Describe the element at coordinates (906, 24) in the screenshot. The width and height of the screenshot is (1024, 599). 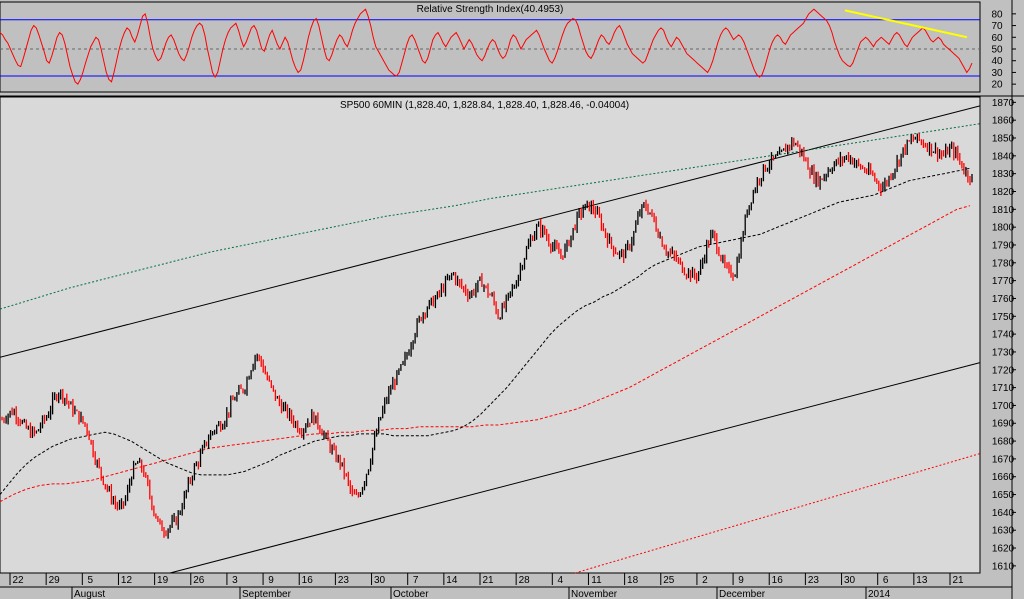
I see `rsi-trendline` at that location.